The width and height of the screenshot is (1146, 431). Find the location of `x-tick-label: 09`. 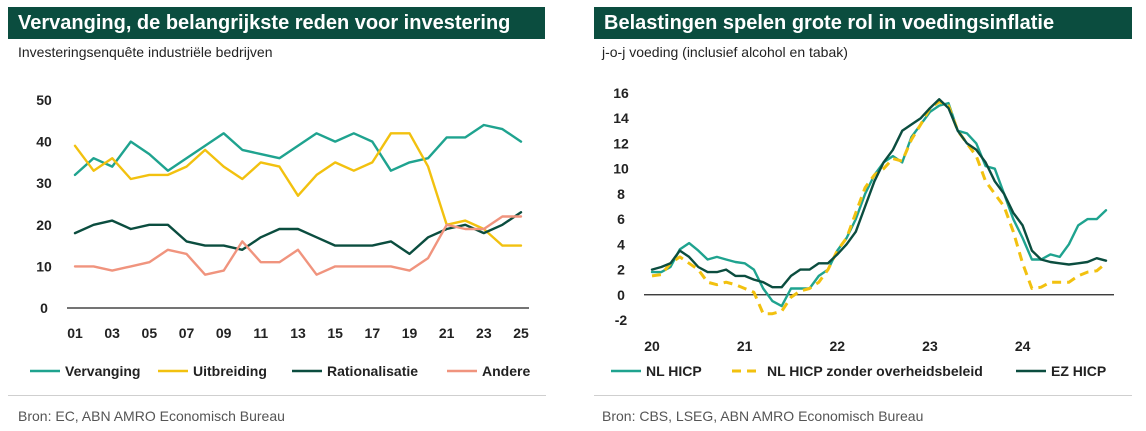

x-tick-label: 09 is located at coordinates (224, 333).